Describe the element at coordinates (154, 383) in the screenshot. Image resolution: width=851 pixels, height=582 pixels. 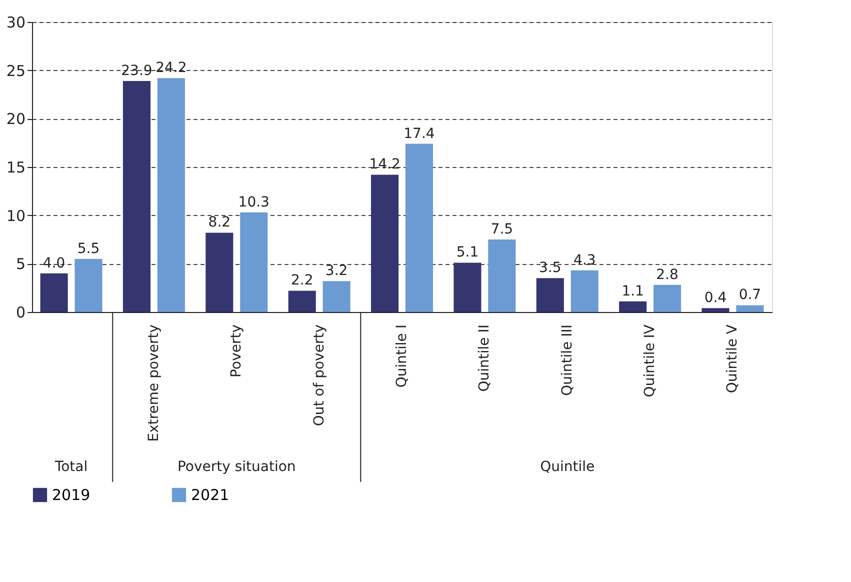
I see `x-tick-label: Extreme poverty` at that location.